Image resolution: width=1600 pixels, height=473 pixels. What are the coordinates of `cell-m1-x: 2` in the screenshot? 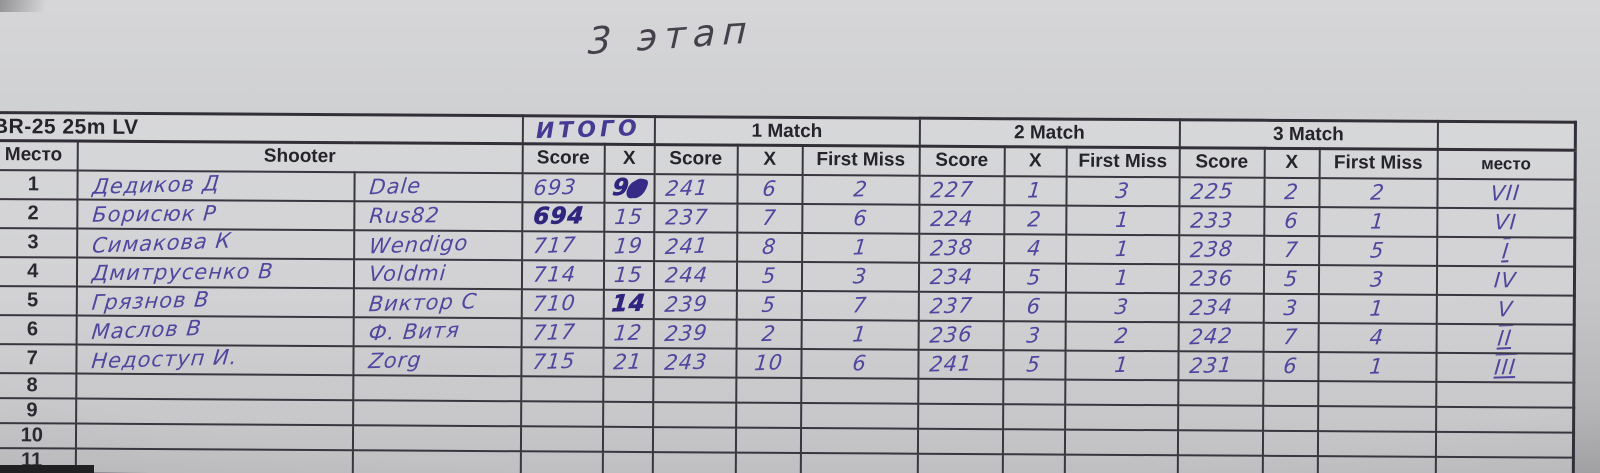 It's located at (769, 334).